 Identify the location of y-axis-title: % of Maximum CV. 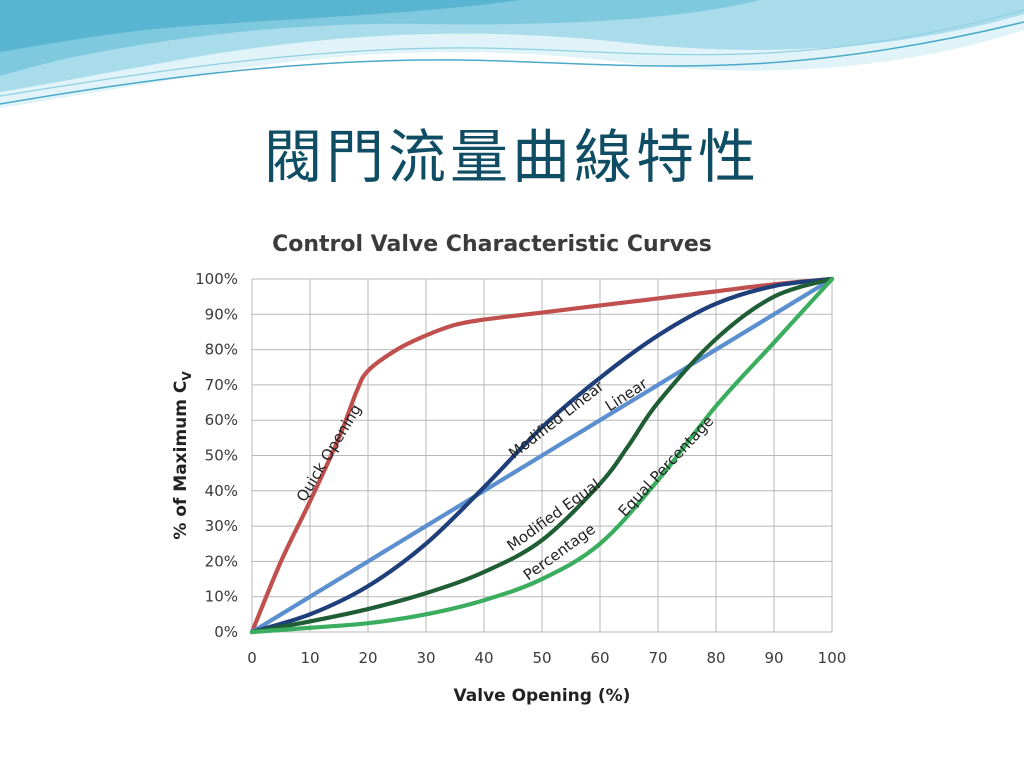
(182, 455).